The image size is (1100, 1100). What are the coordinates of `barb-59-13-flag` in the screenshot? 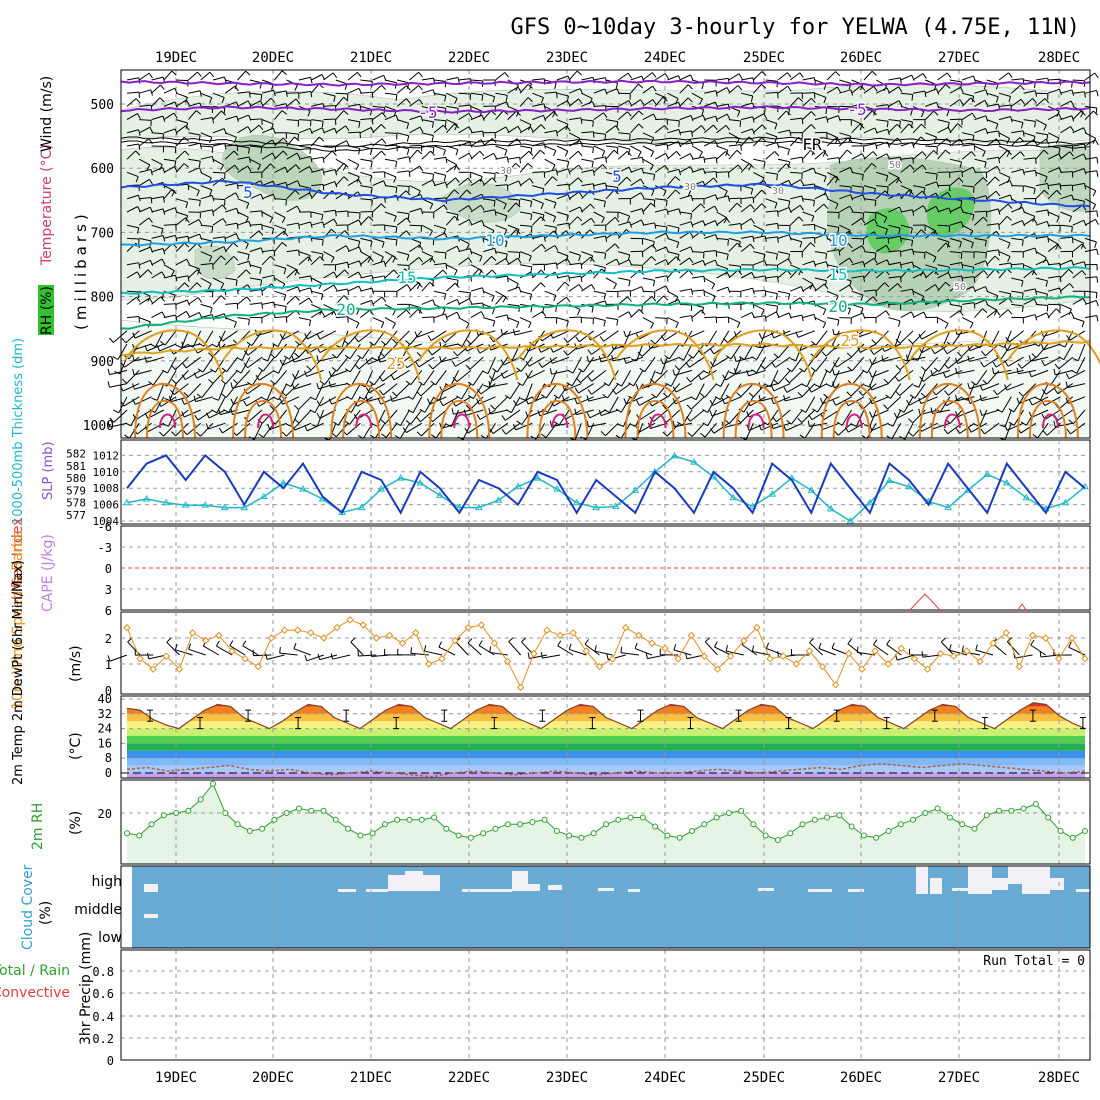 It's located at (863, 248).